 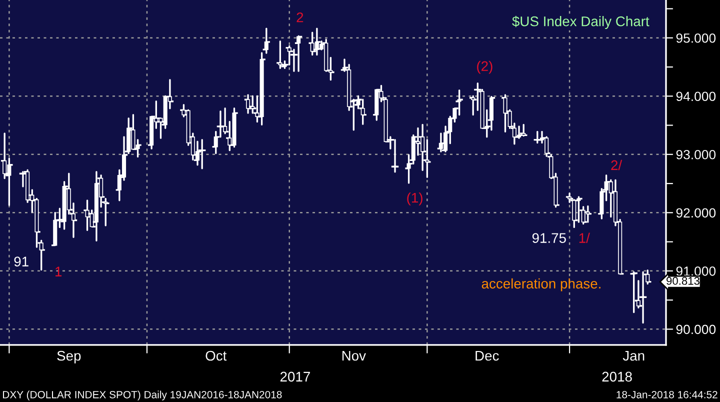 What do you see at coordinates (633, 355) in the screenshot?
I see `x-tick-label: Jan` at bounding box center [633, 355].